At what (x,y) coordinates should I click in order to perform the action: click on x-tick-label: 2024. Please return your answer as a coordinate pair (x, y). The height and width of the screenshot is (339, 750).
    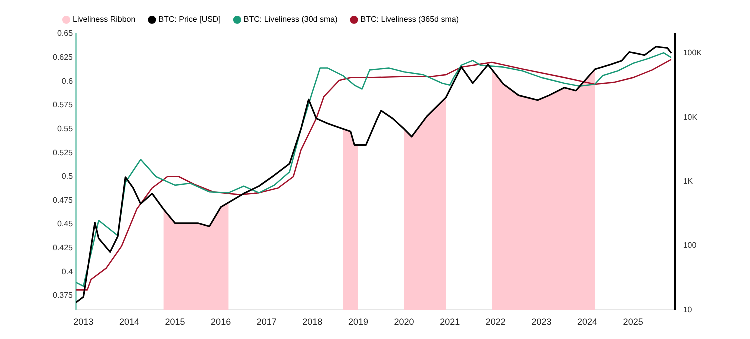
    Looking at the image, I should click on (588, 322).